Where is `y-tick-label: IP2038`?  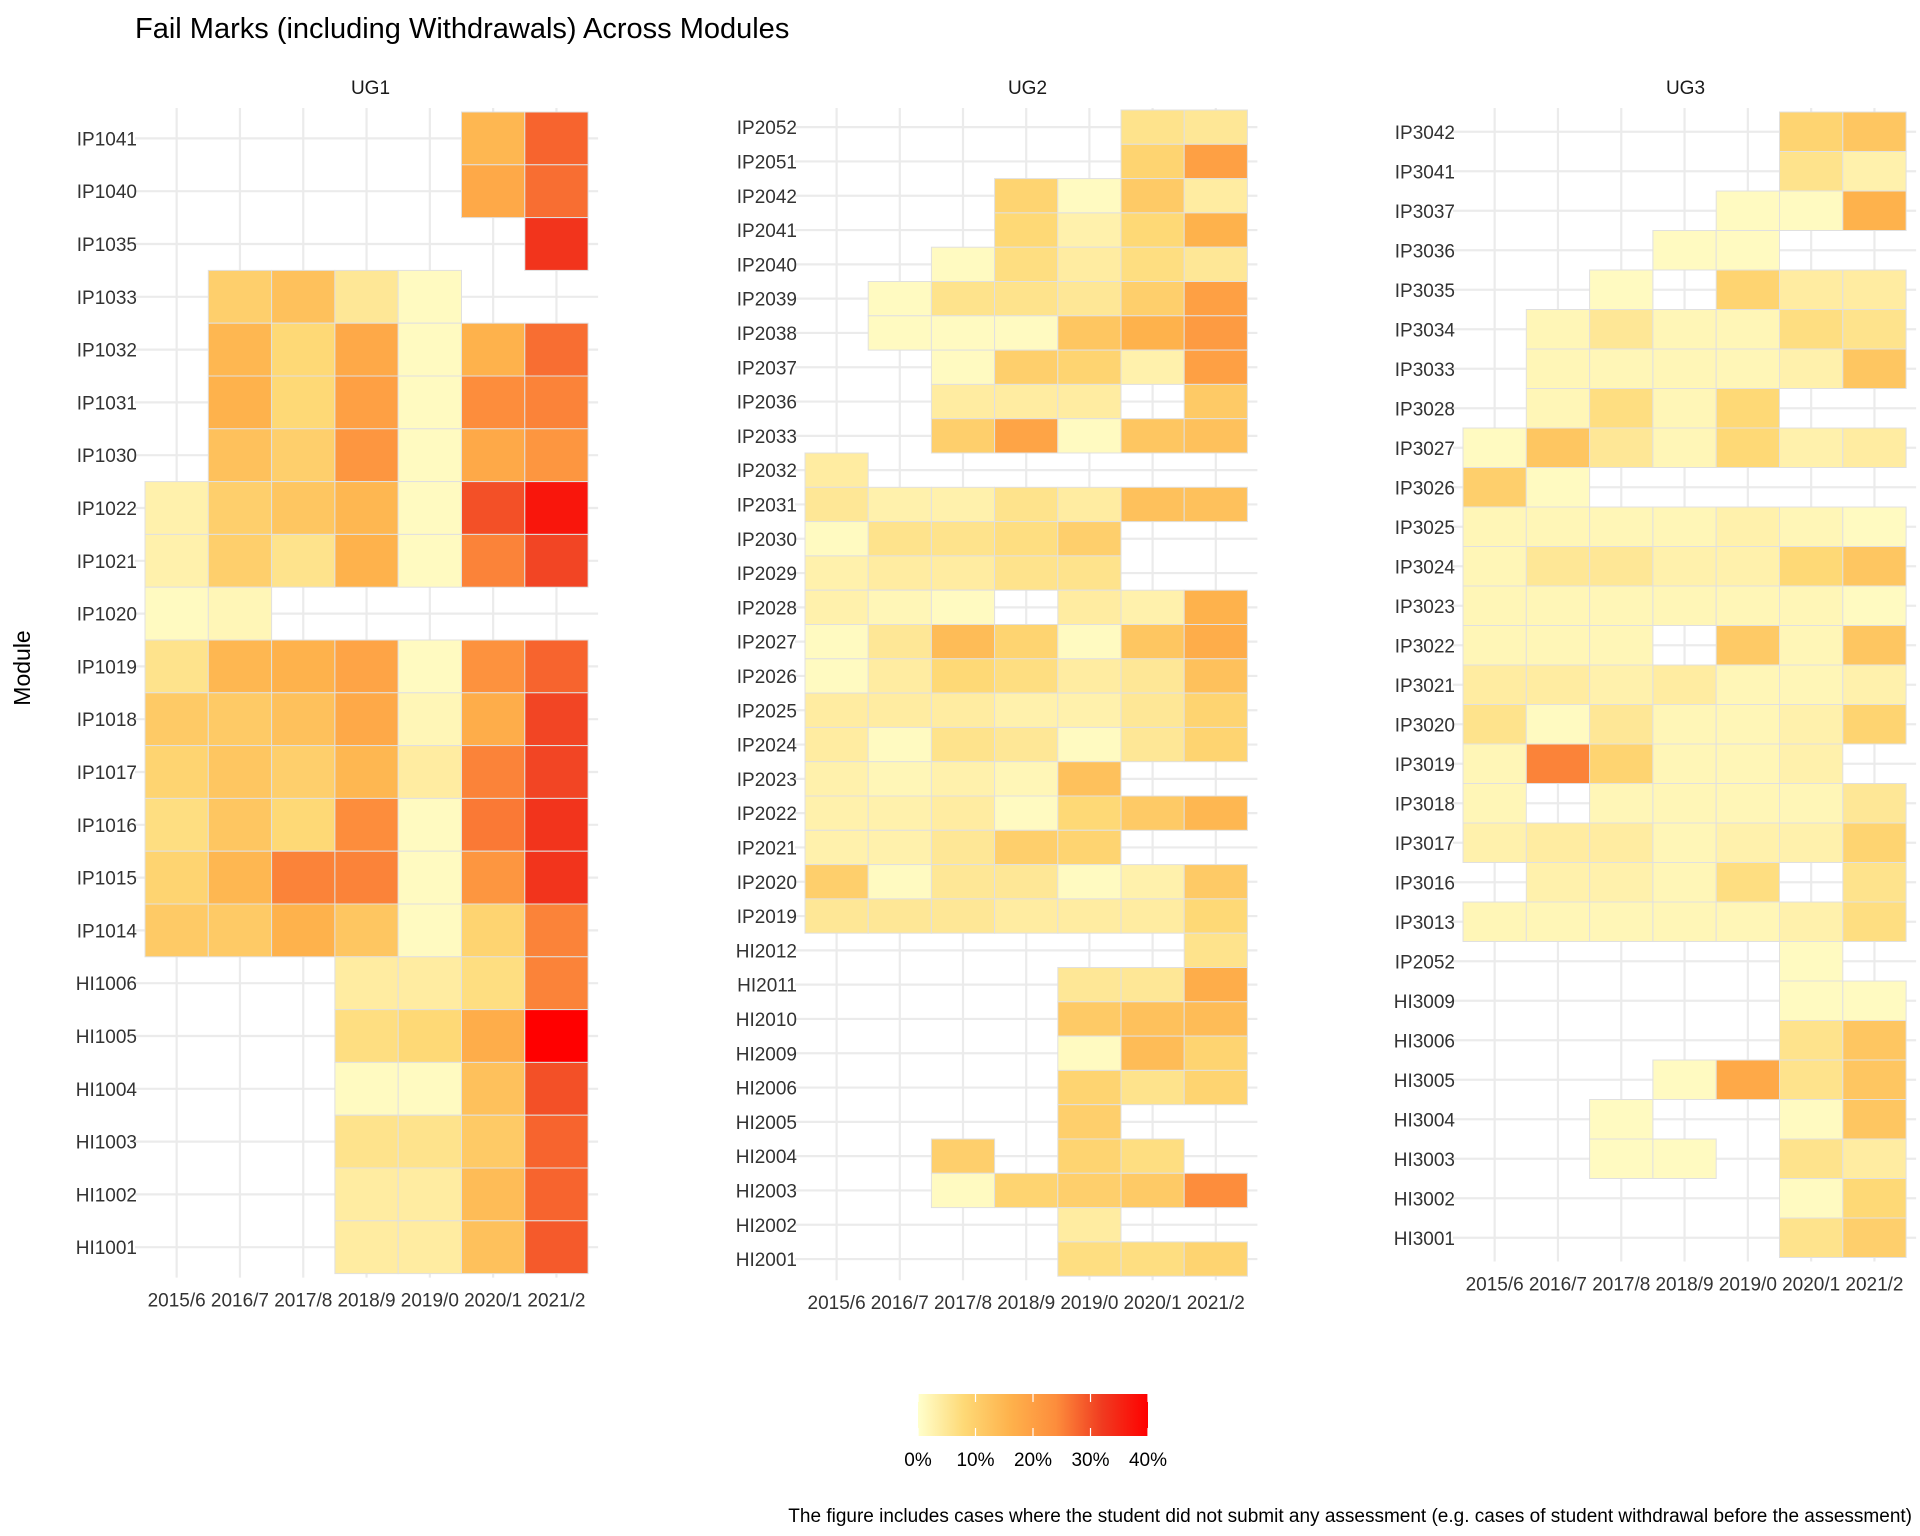
y-tick-label: IP2038 is located at coordinates (767, 334).